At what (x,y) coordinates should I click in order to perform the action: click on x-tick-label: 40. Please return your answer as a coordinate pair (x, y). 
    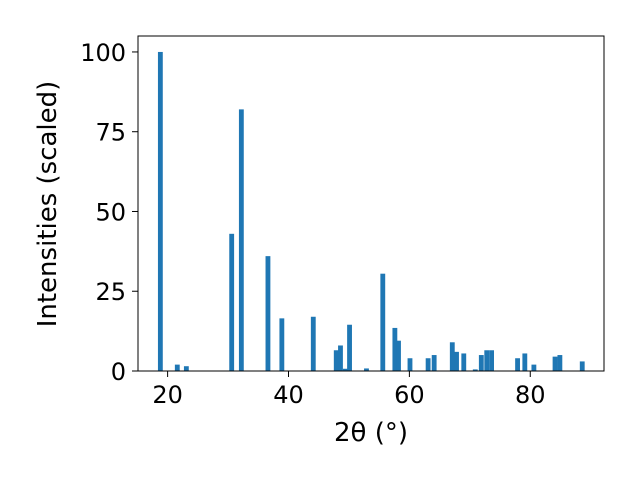
    Looking at the image, I should click on (288, 395).